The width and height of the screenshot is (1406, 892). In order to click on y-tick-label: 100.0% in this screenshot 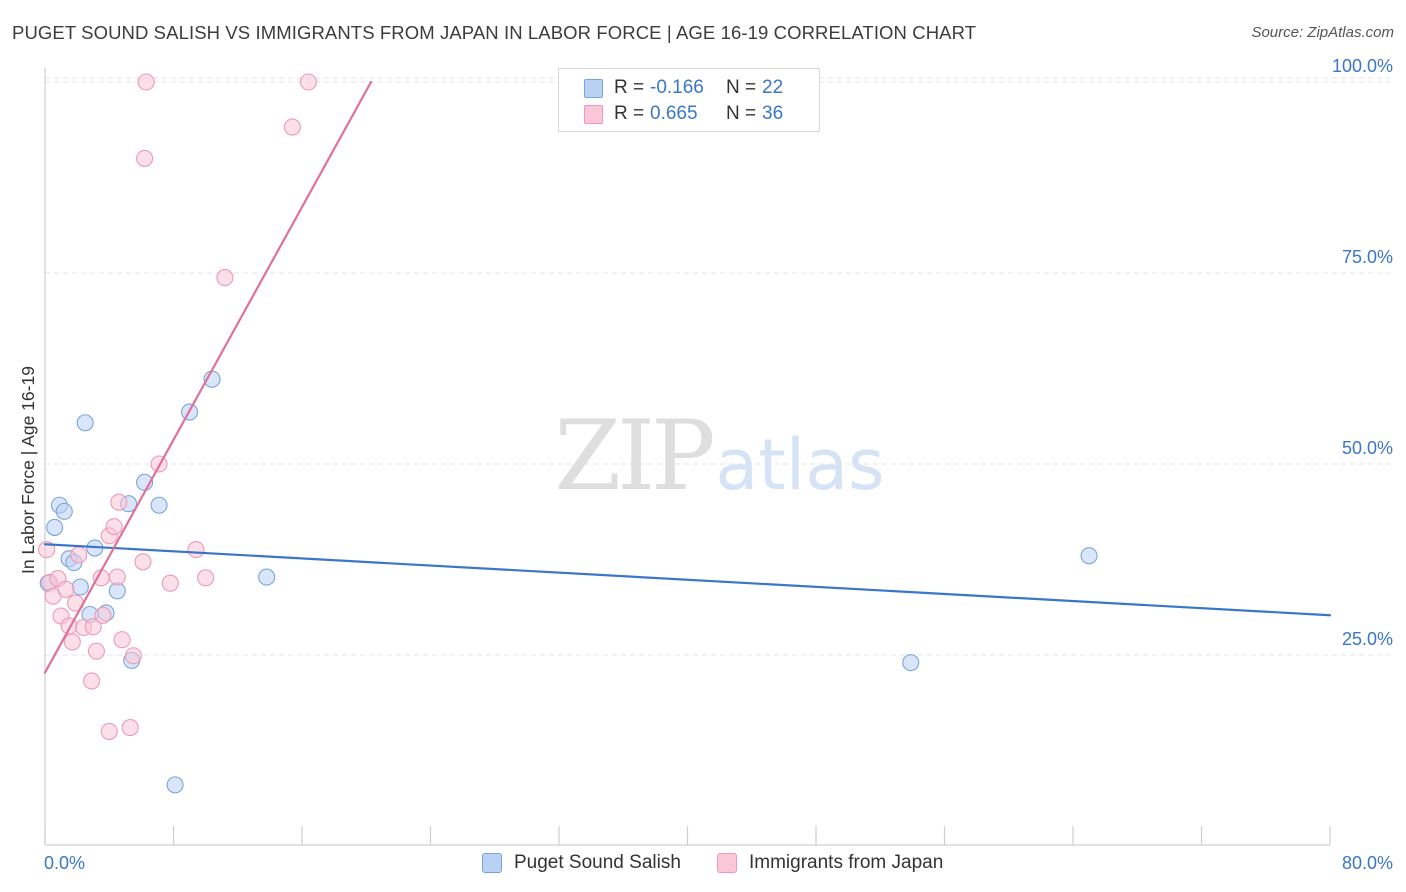, I will do `click(1362, 66)`.